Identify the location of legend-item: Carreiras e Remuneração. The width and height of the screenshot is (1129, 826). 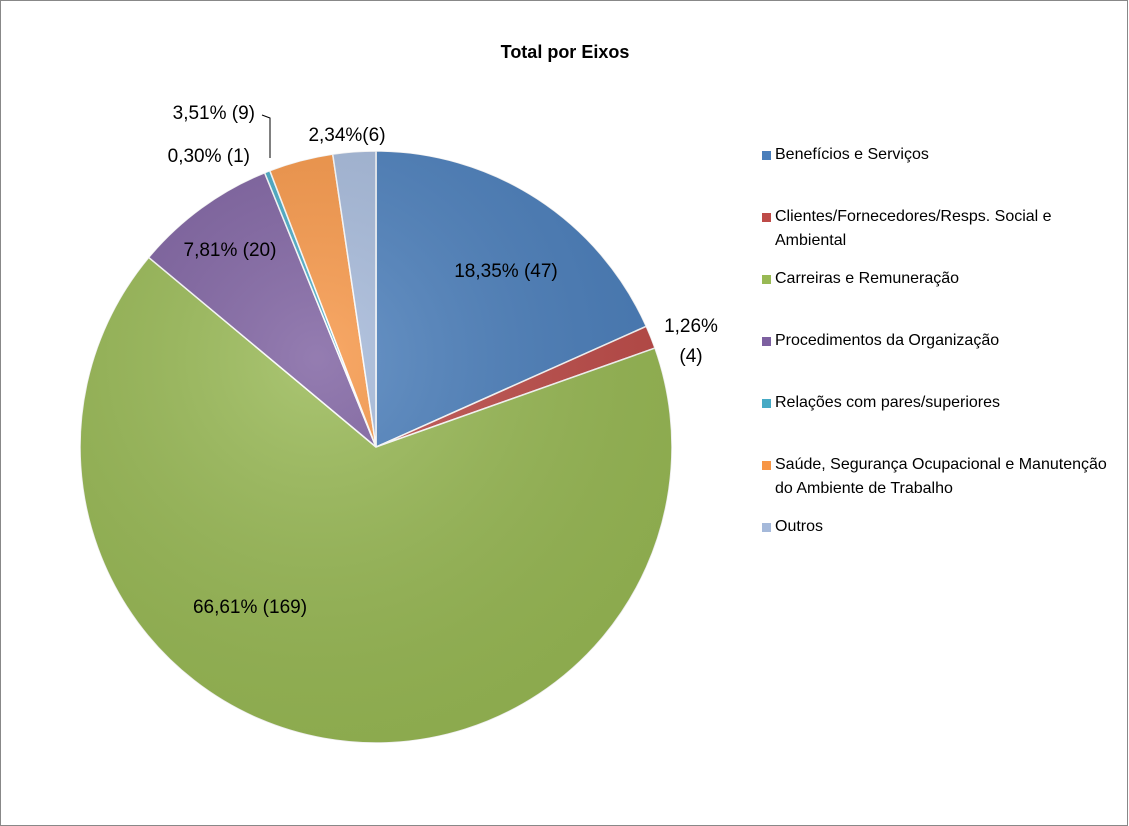
(939, 298).